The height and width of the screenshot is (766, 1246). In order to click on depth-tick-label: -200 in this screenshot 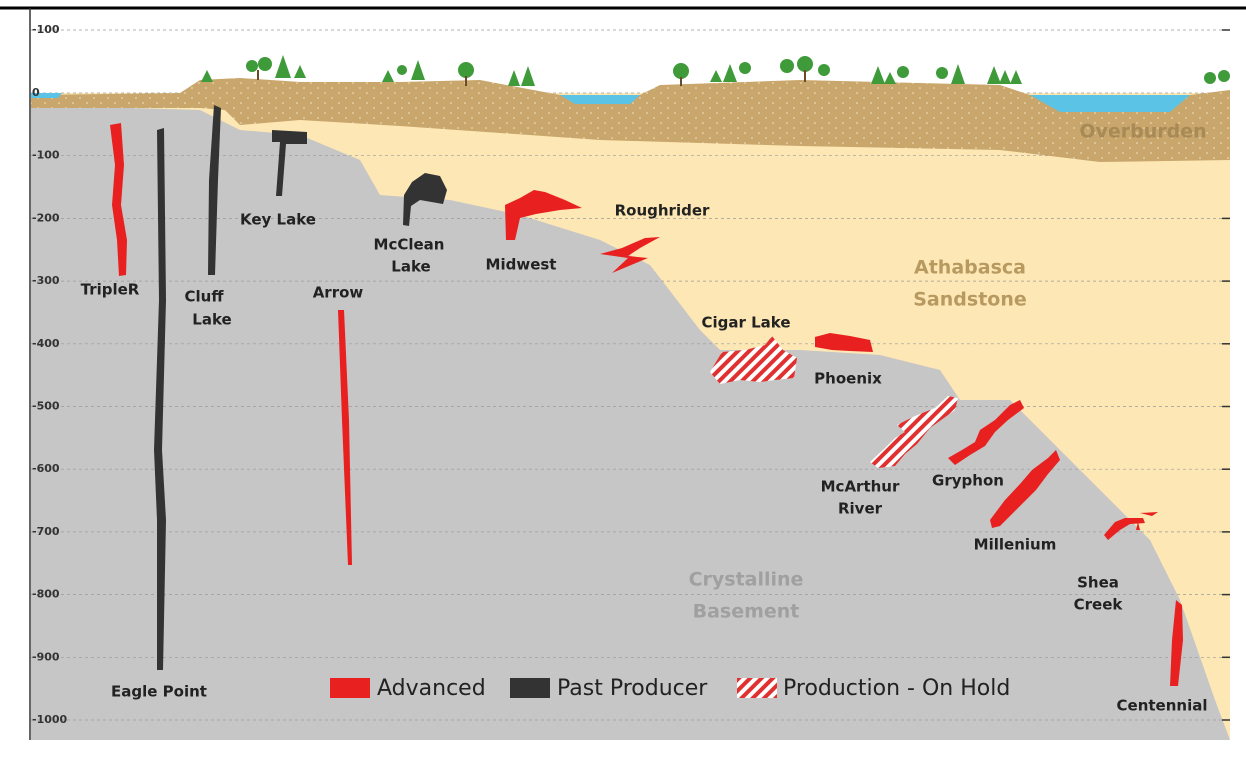, I will do `click(46, 217)`.